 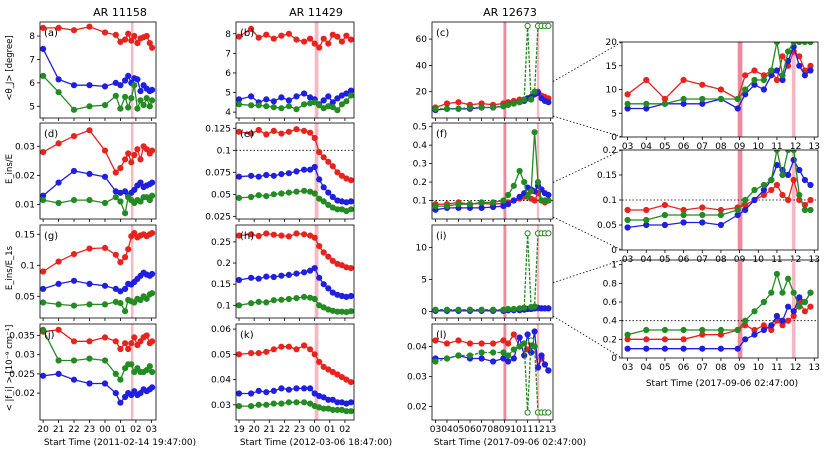 I want to click on x-tick-label: 09, so click(x=740, y=368).